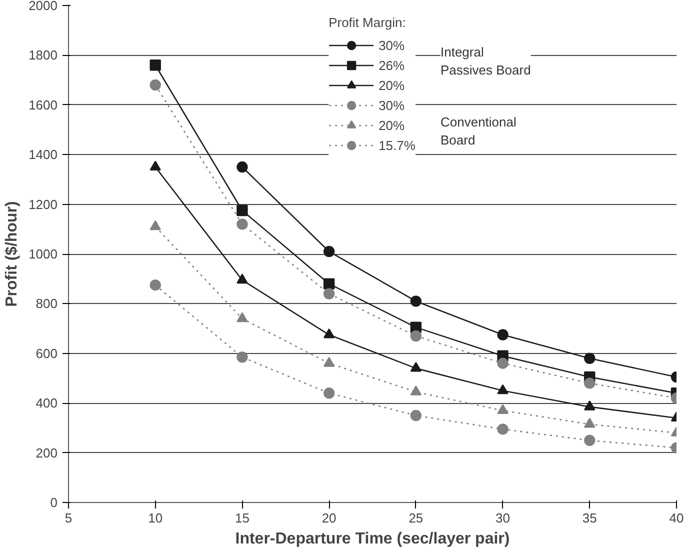 The width and height of the screenshot is (696, 555). What do you see at coordinates (47, 304) in the screenshot?
I see `y-tick-label: 800` at bounding box center [47, 304].